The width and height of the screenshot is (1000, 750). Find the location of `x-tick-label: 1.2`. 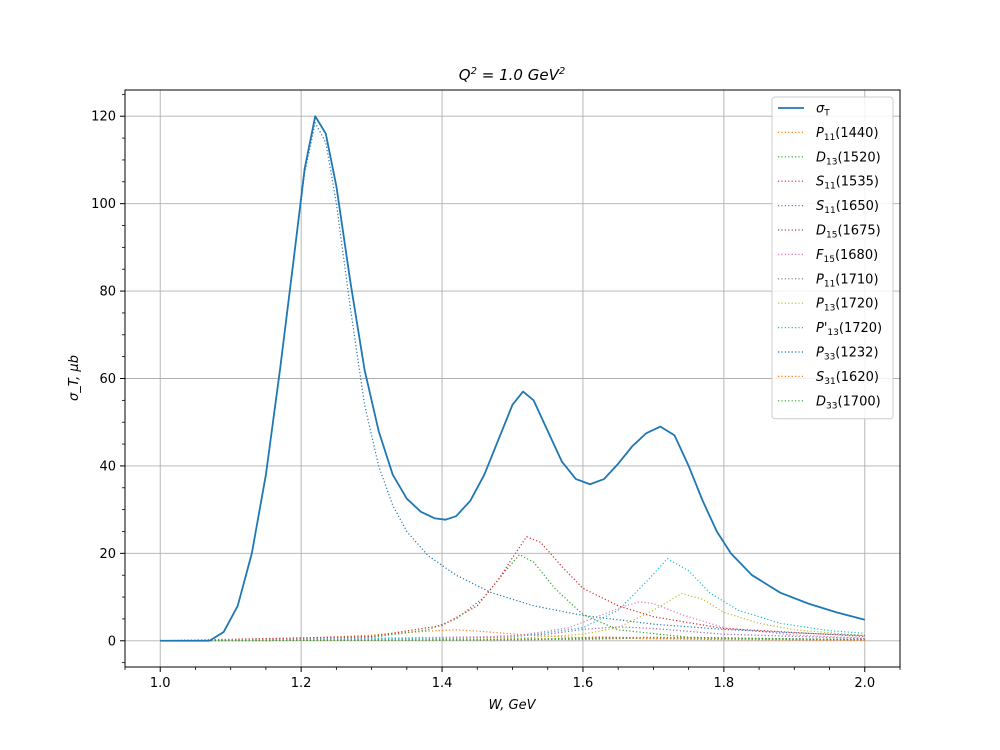

x-tick-label: 1.2 is located at coordinates (301, 683).